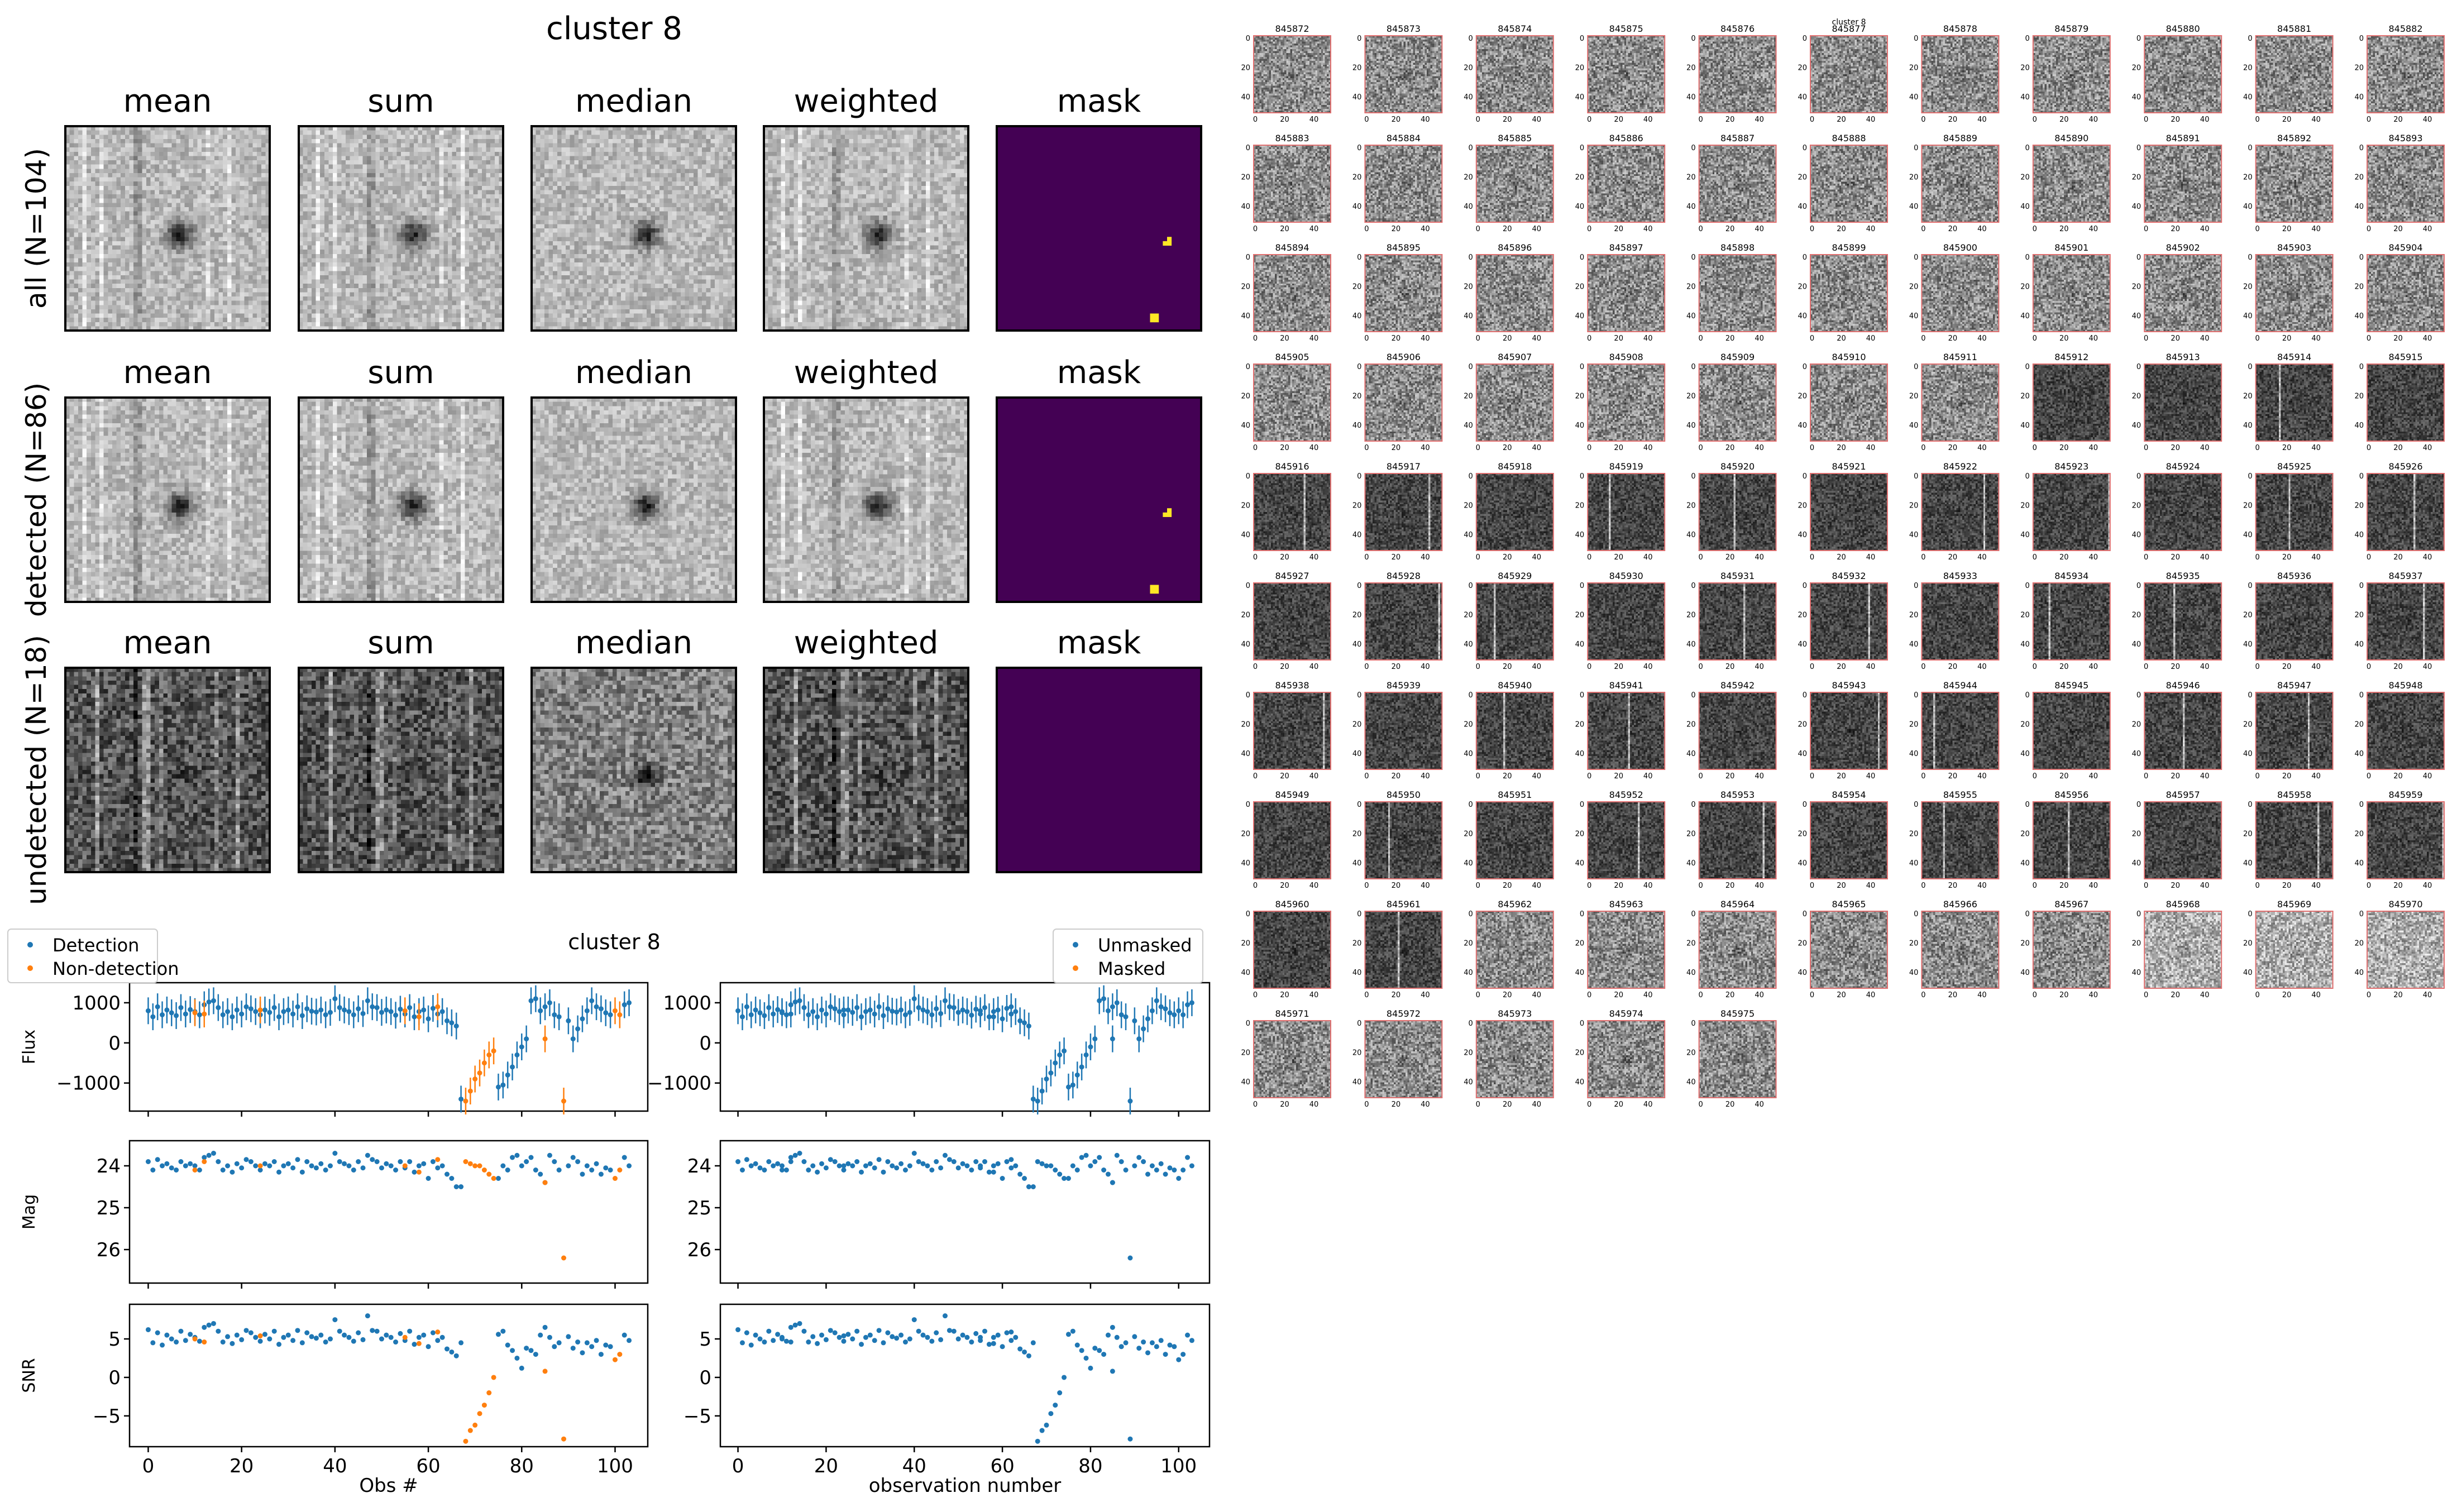 The height and width of the screenshot is (1512, 2457). Describe the element at coordinates (428, 1466) in the screenshot. I see `x-tick-label: 60` at that location.